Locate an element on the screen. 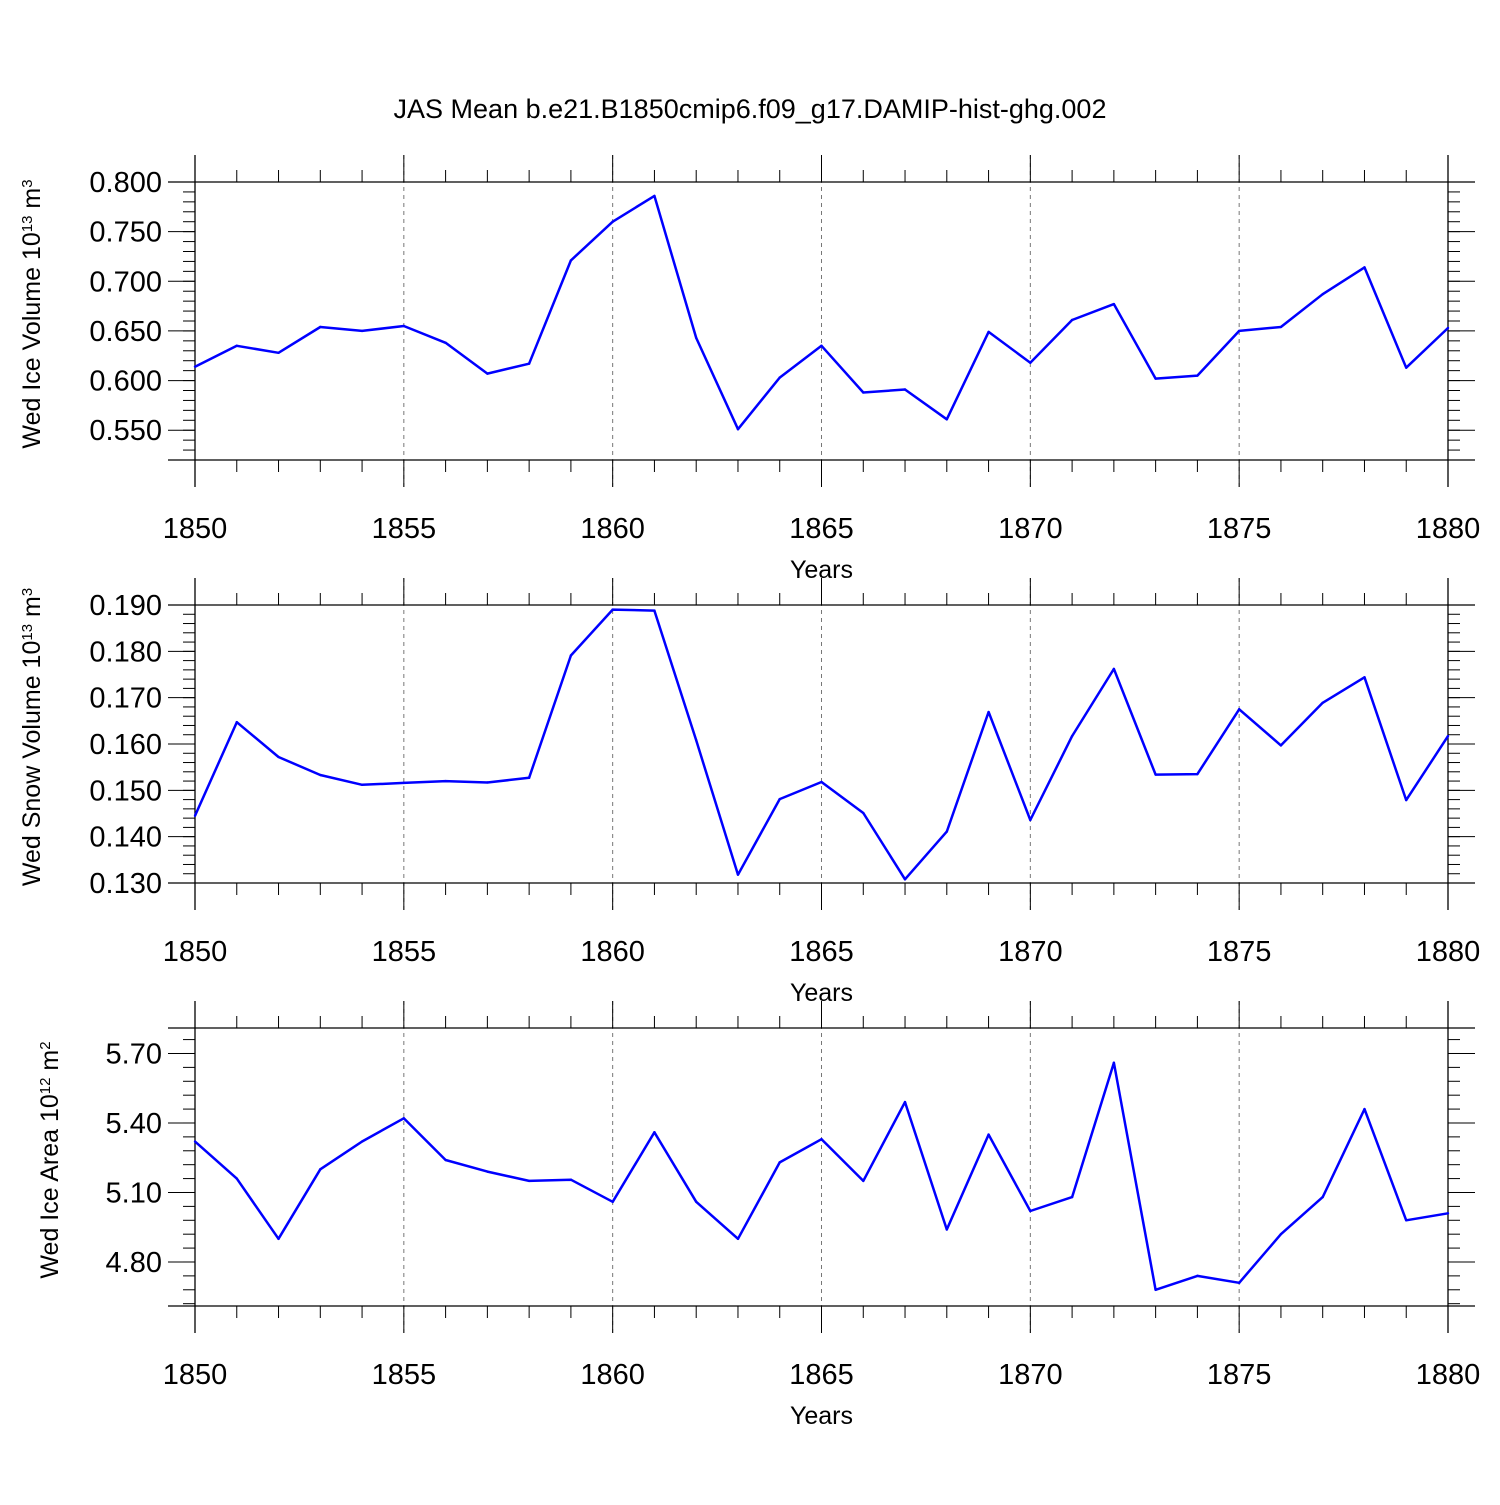 The width and height of the screenshot is (1500, 1505). y-axis-title: Wed Snow Volume 1013 m3 is located at coordinates (32, 737).